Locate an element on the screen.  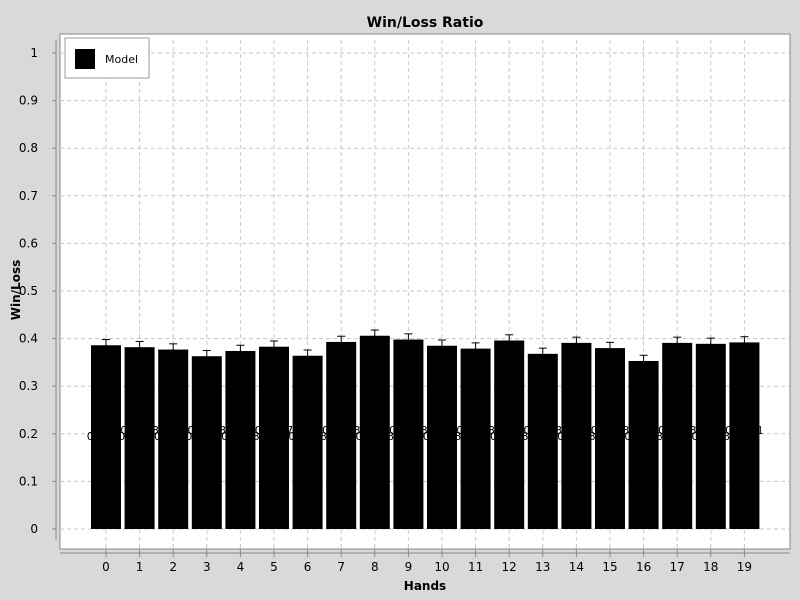
y-tick-label: 0 is located at coordinates (34, 529).